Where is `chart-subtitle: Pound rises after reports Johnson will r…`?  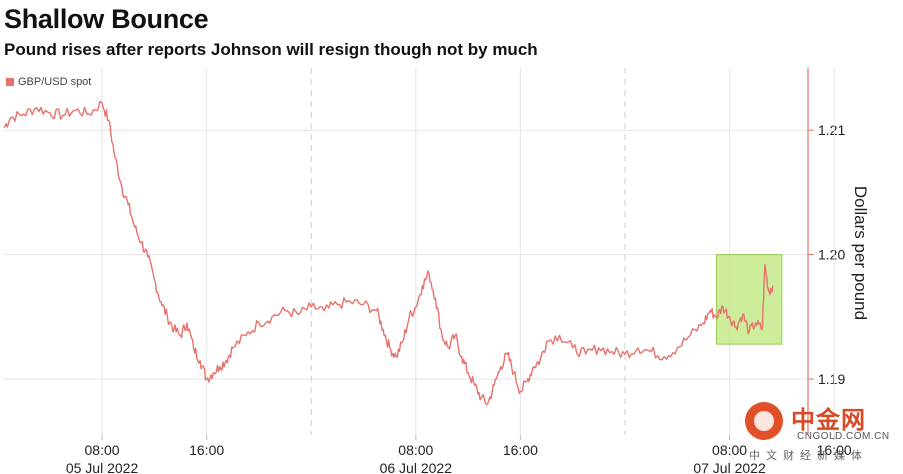 chart-subtitle: Pound rises after reports Johnson will r… is located at coordinates (271, 49).